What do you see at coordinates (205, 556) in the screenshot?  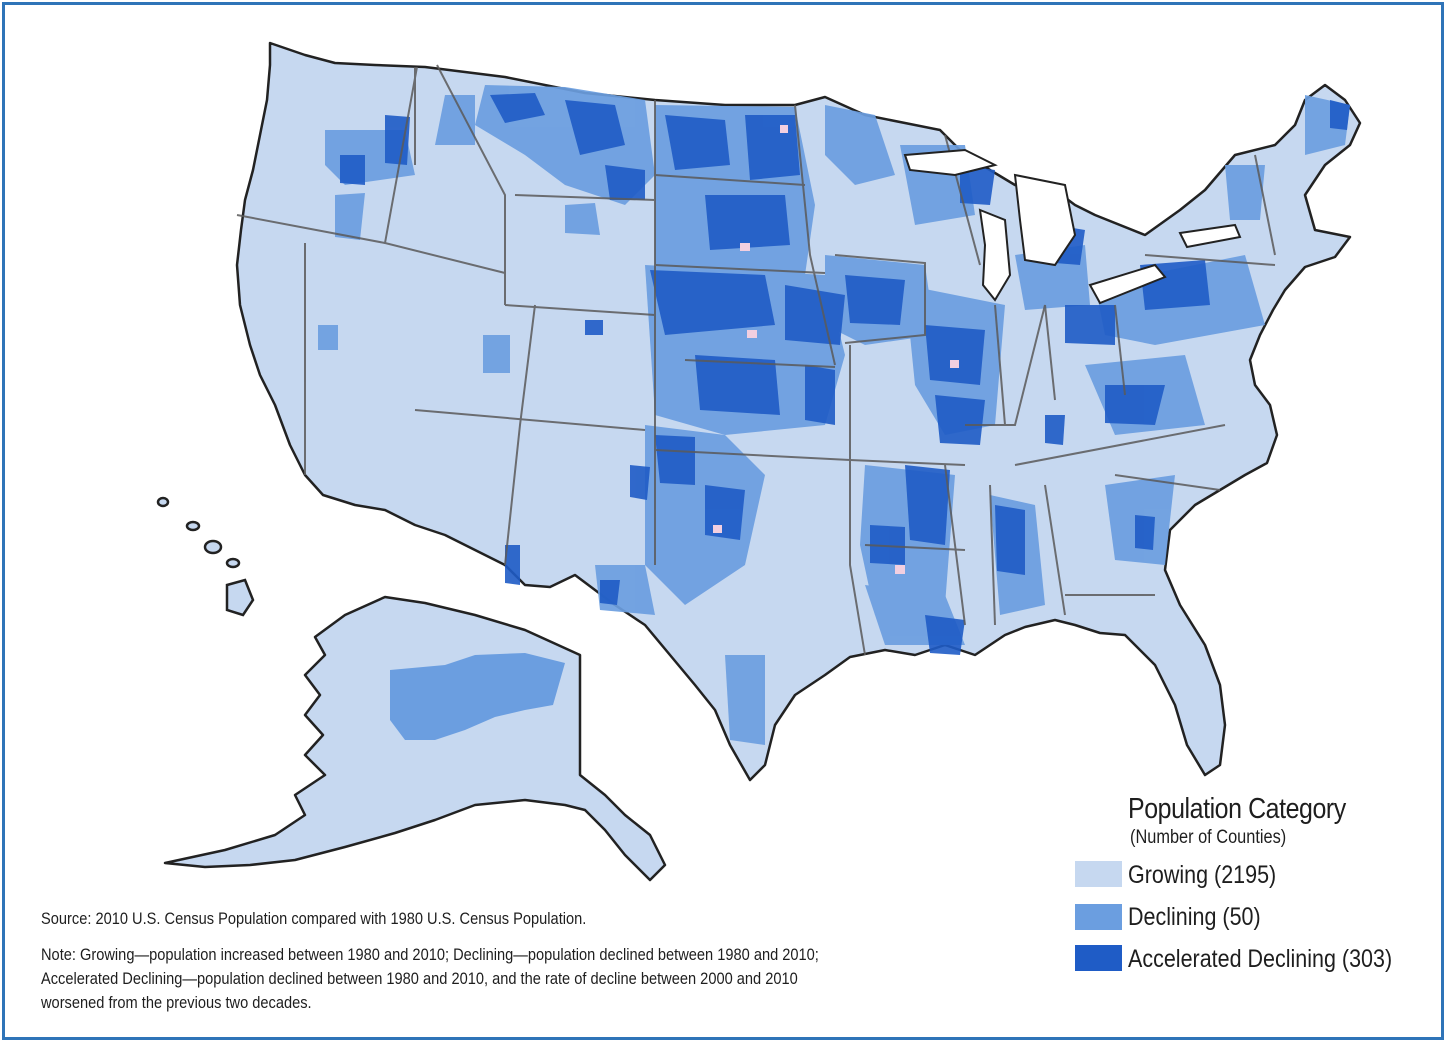 I see `hawaii-islands` at bounding box center [205, 556].